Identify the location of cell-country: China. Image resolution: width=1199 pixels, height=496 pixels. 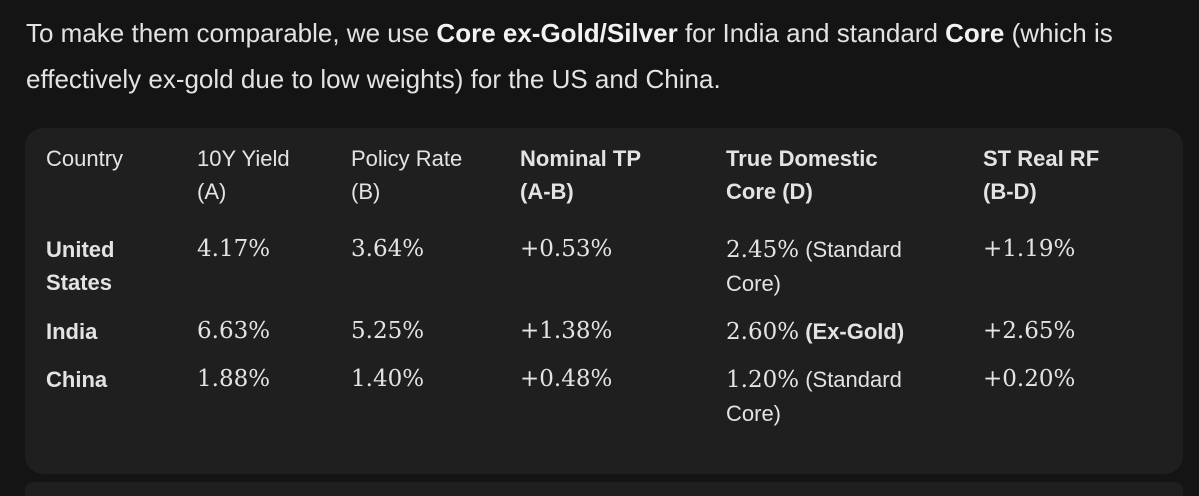
(77, 379).